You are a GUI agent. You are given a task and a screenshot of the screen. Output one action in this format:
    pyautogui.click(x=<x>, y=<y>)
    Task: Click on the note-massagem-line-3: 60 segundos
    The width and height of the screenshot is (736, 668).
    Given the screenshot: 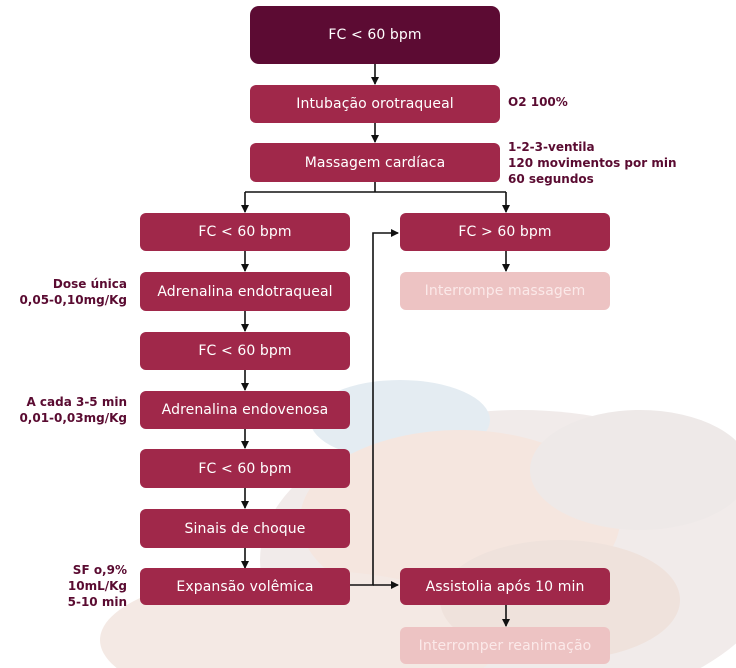 What is the action you would take?
    pyautogui.click(x=551, y=179)
    